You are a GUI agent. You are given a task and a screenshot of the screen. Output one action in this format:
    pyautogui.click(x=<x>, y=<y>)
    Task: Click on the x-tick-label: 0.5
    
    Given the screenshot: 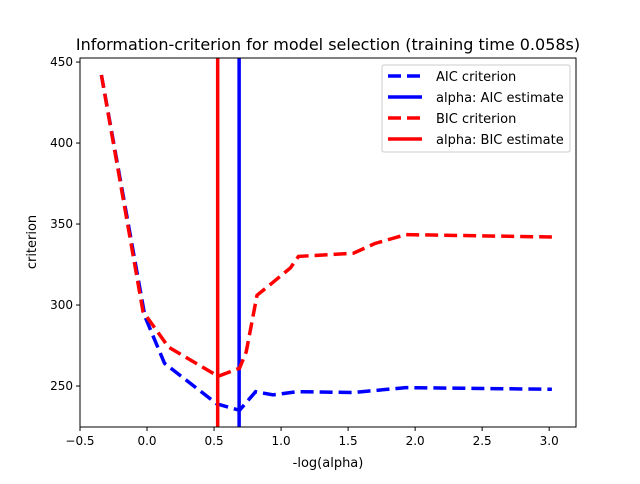 What is the action you would take?
    pyautogui.click(x=214, y=441)
    